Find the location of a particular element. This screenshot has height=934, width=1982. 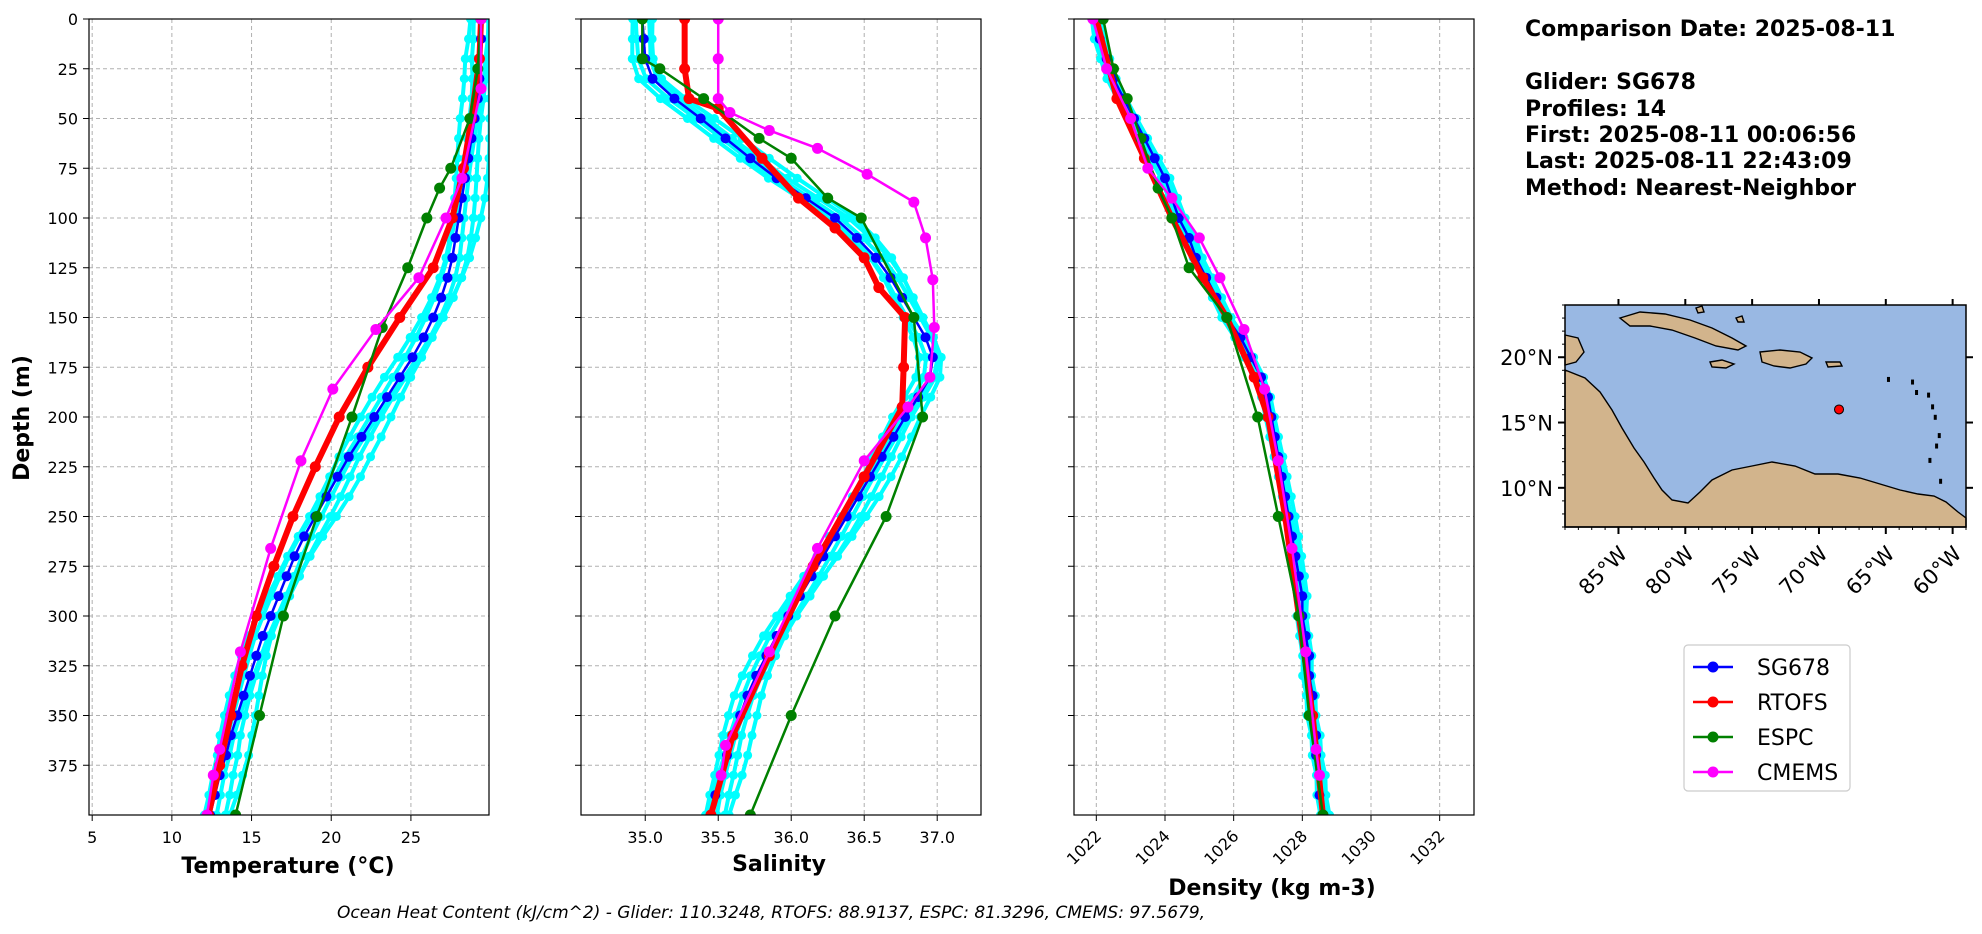

map-land is located at coordinates (1765, 416).